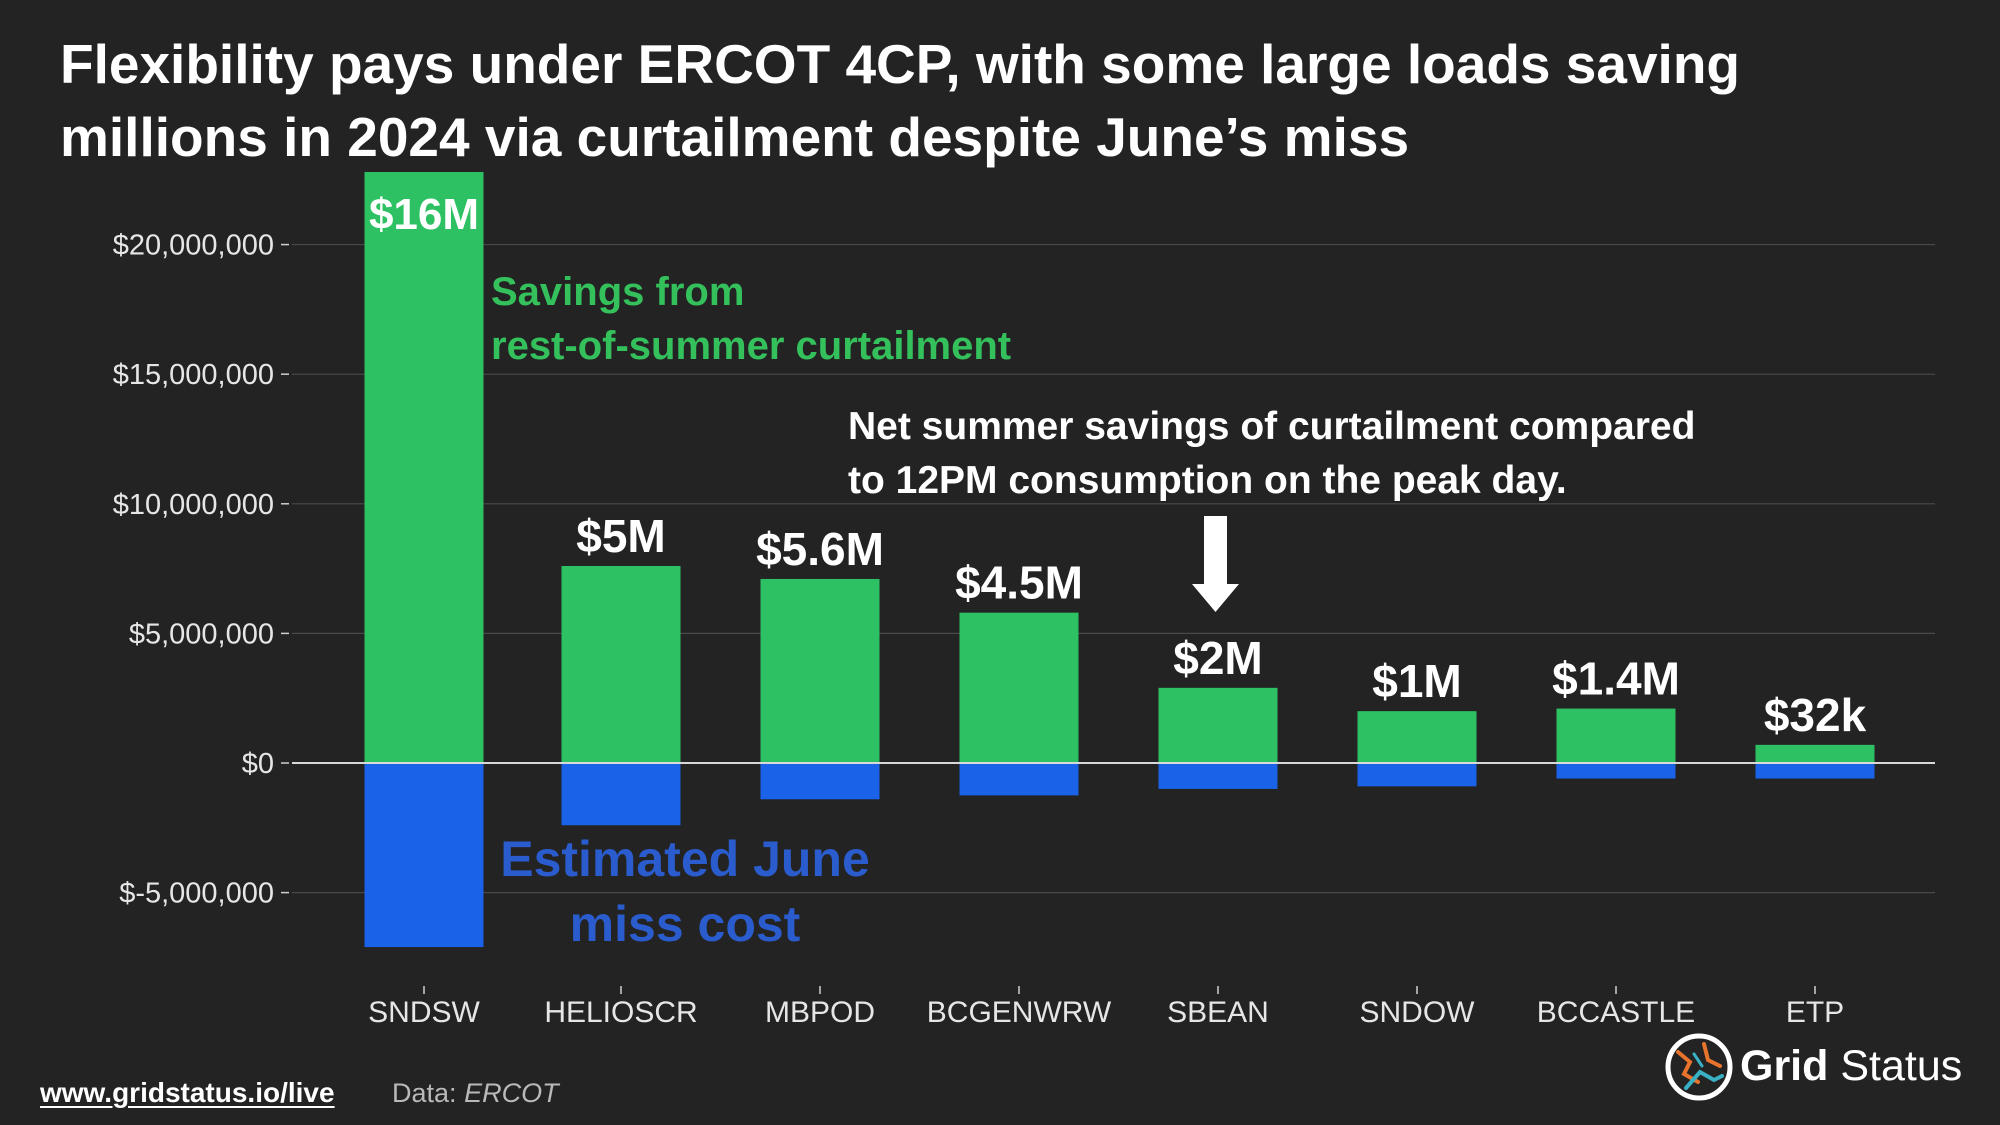  What do you see at coordinates (685, 859) in the screenshot?
I see `blue-annotation-line-1: Estimated June` at bounding box center [685, 859].